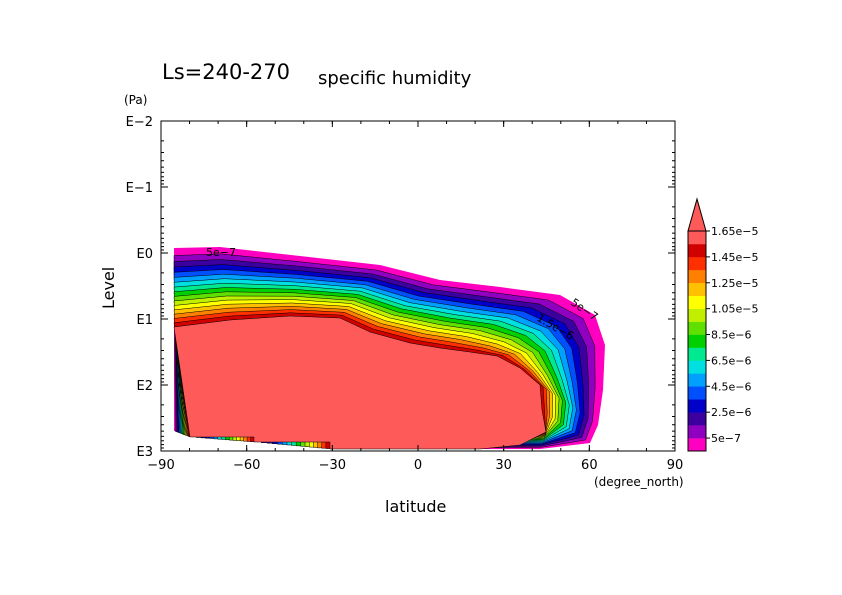 This screenshot has height=595, width=842. What do you see at coordinates (731, 360) in the screenshot?
I see `colorbar-label: 6.5e−6` at bounding box center [731, 360].